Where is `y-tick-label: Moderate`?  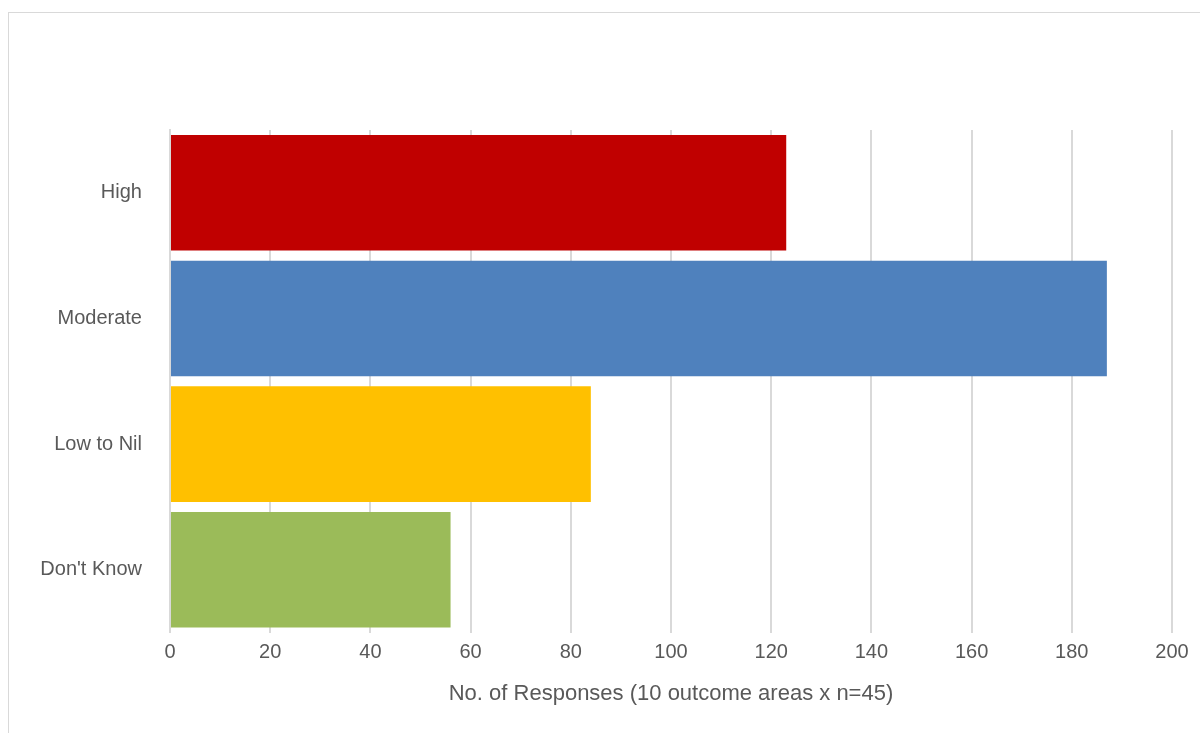 y-tick-label: Moderate is located at coordinates (99, 316).